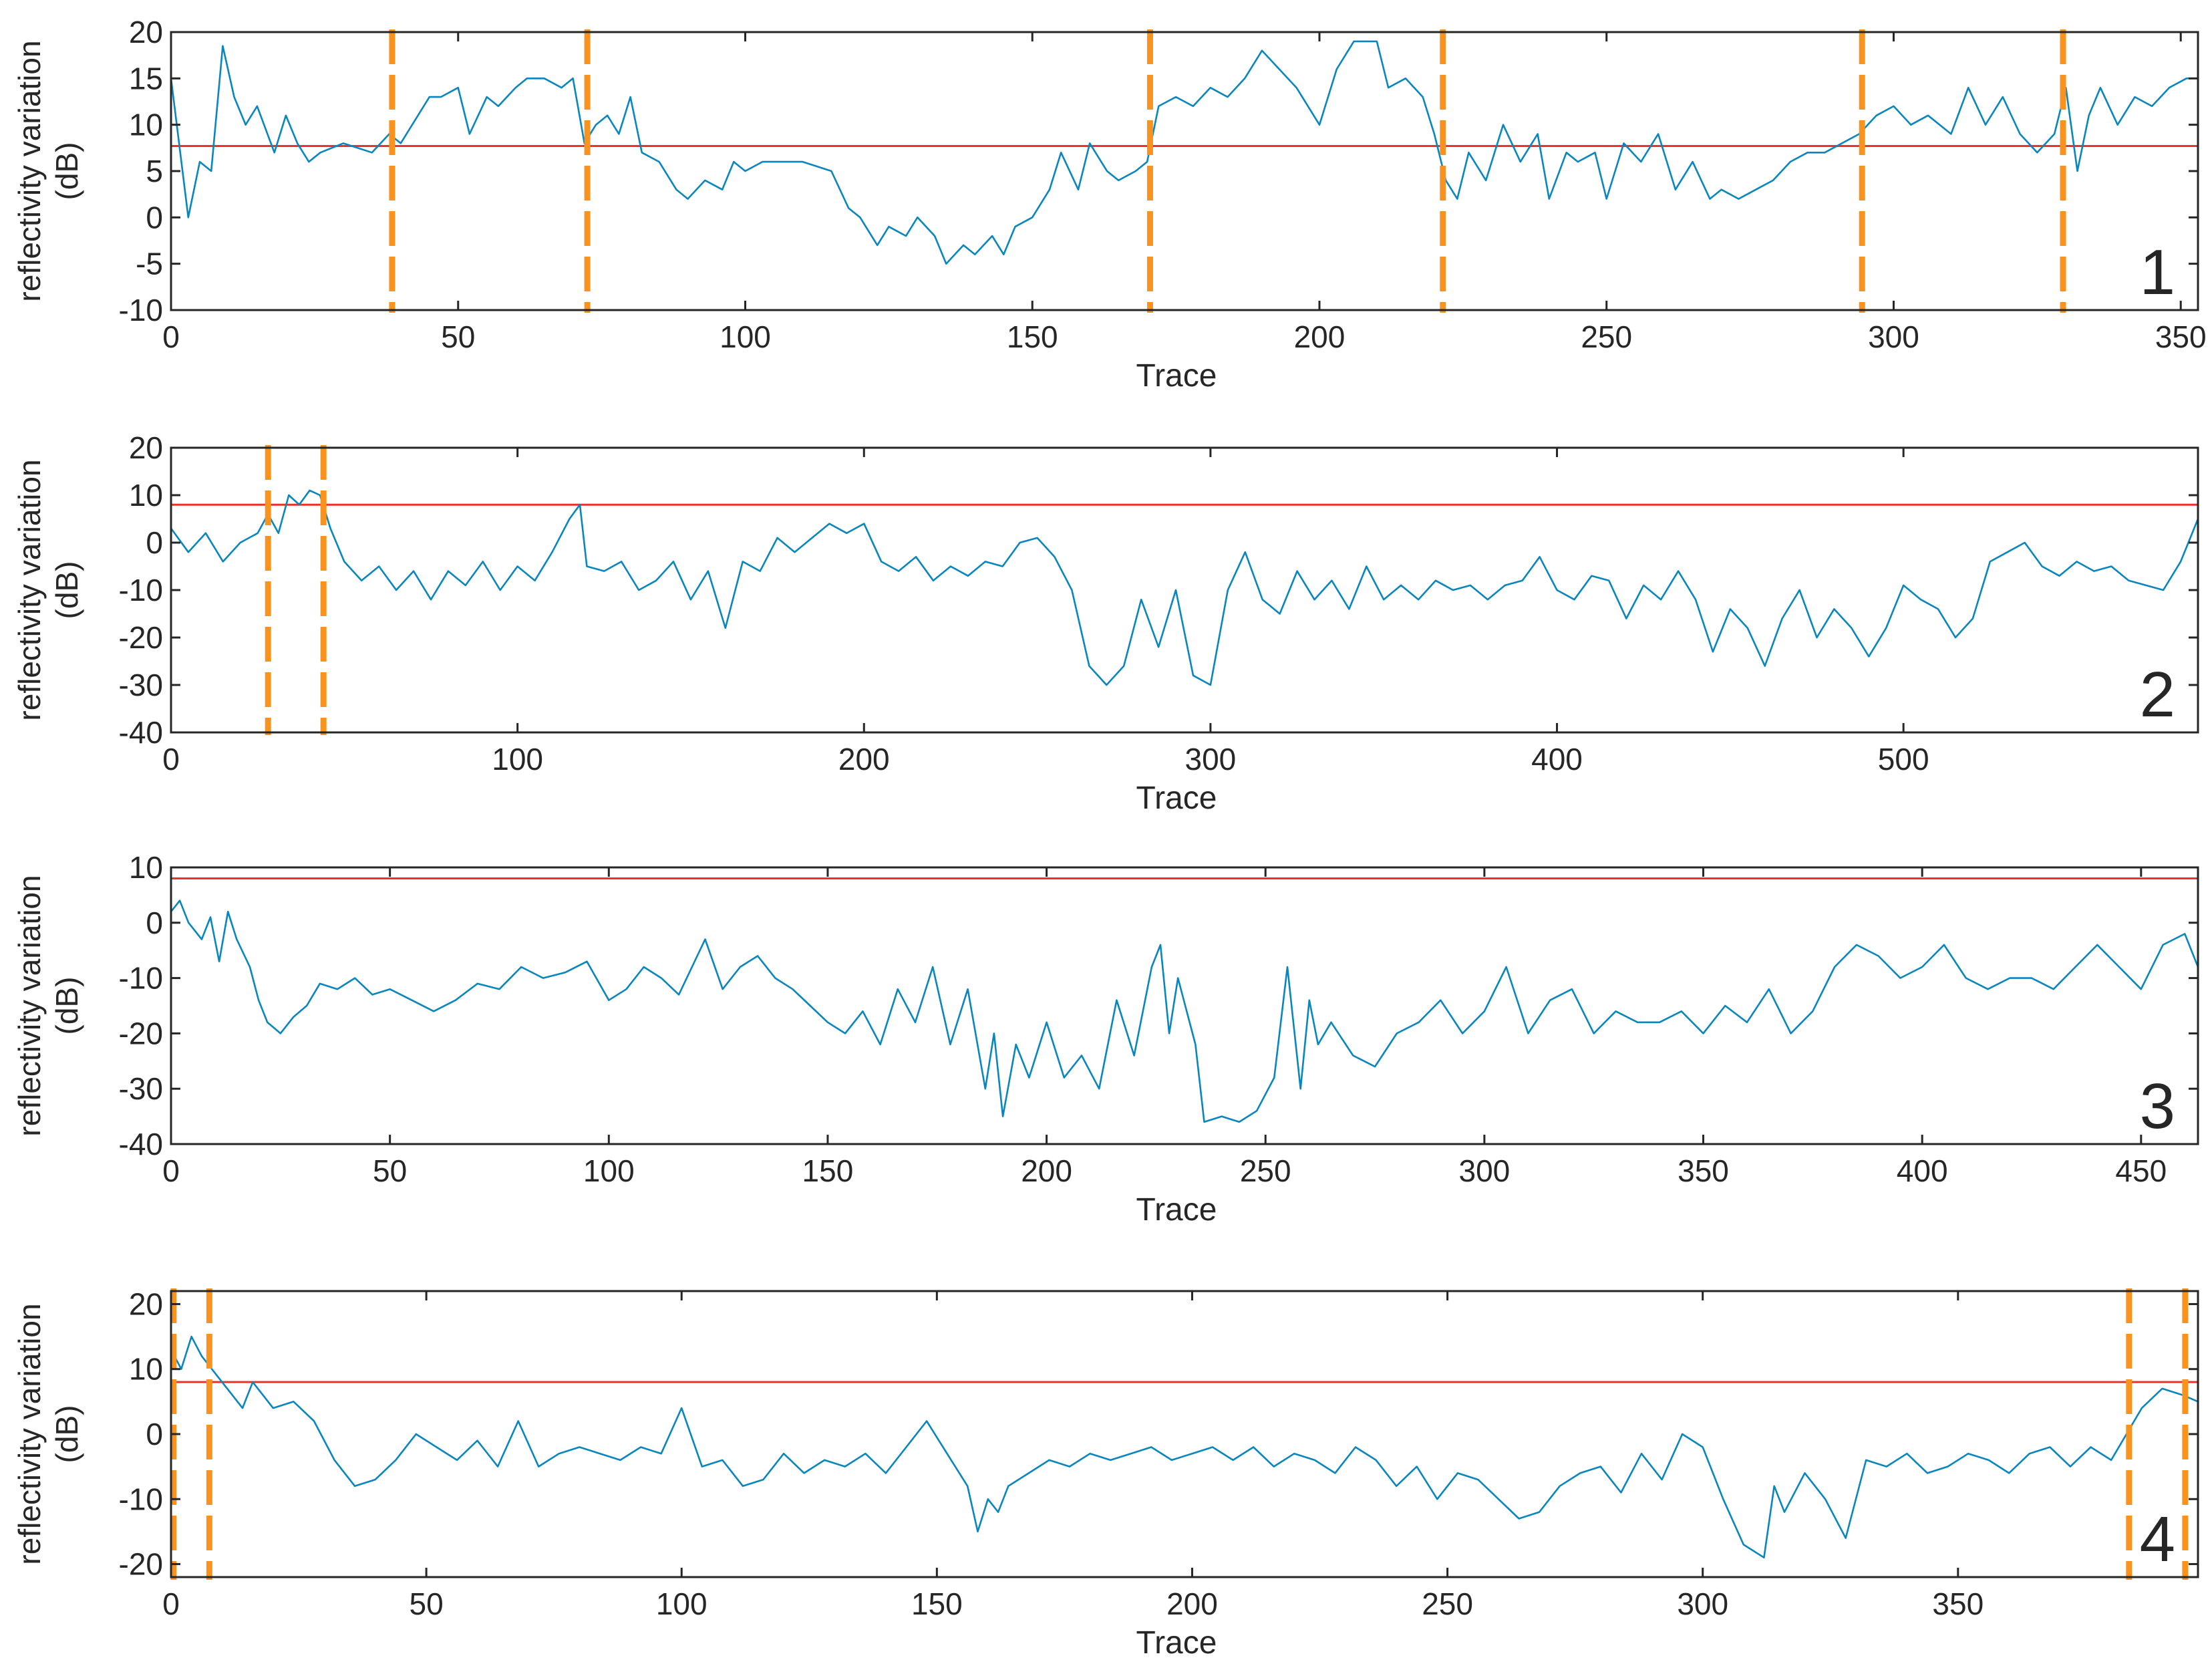 The height and width of the screenshot is (1680, 2212). Describe the element at coordinates (154, 171) in the screenshot. I see `y-tick-label: 5` at that location.